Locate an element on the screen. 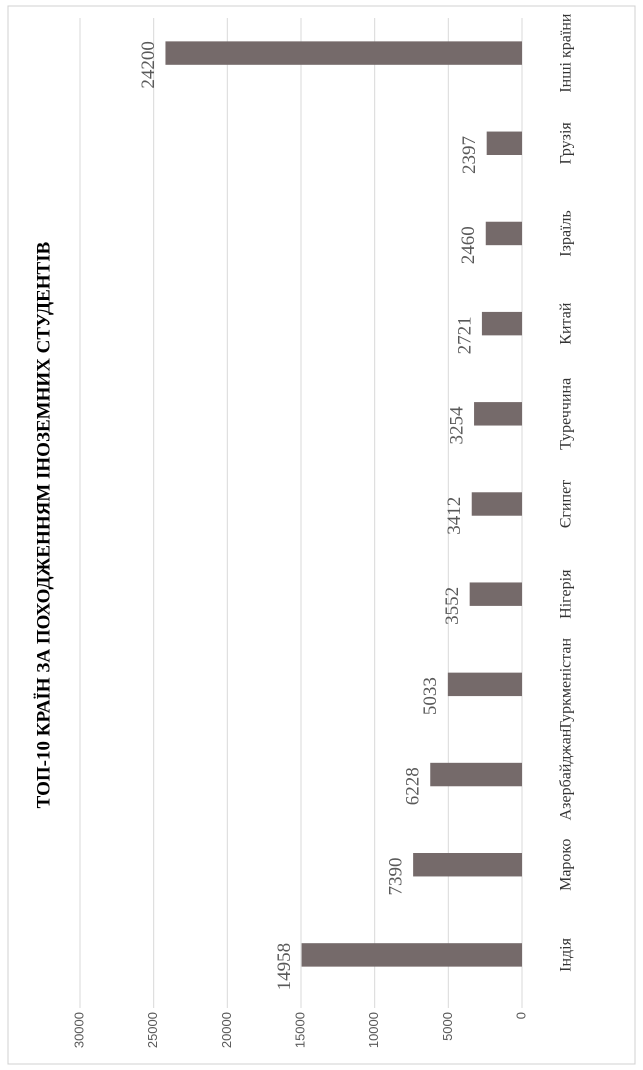  x-tick-label: Індія is located at coordinates (566, 954).